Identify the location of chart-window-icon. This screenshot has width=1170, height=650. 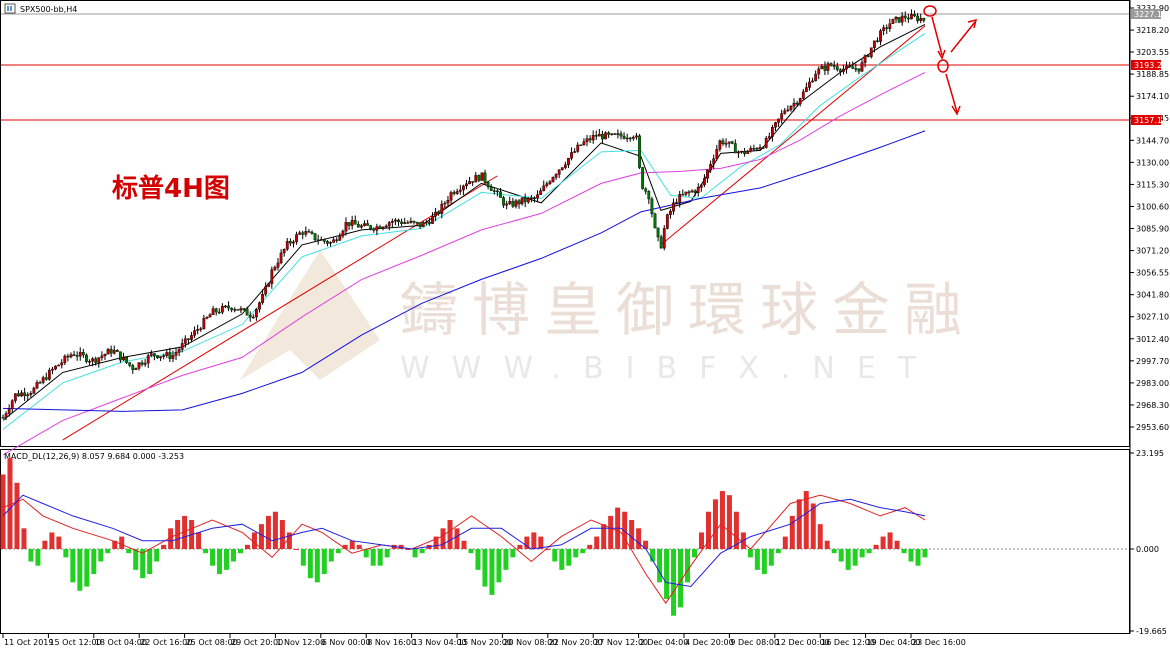
(10, 8).